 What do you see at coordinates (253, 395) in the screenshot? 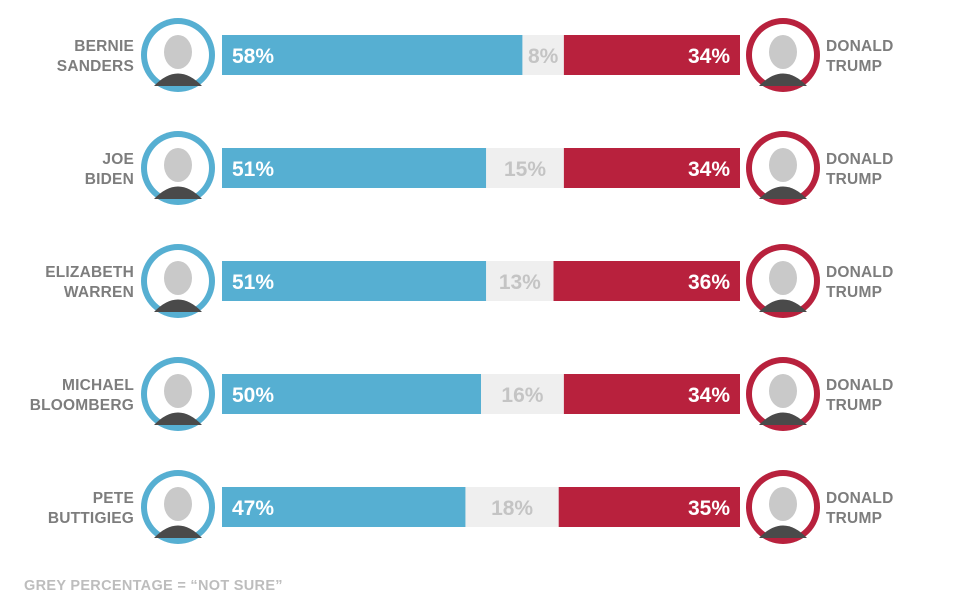
I see `democrat-label: 50%` at bounding box center [253, 395].